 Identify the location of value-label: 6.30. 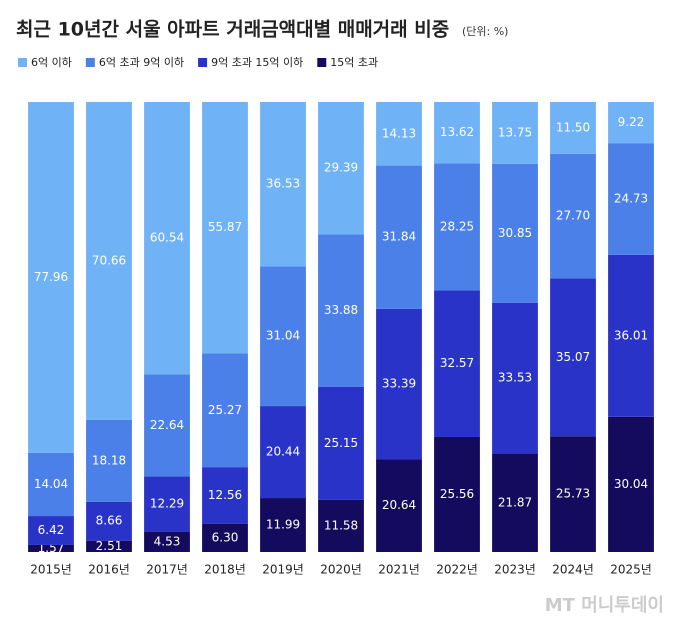
(225, 537).